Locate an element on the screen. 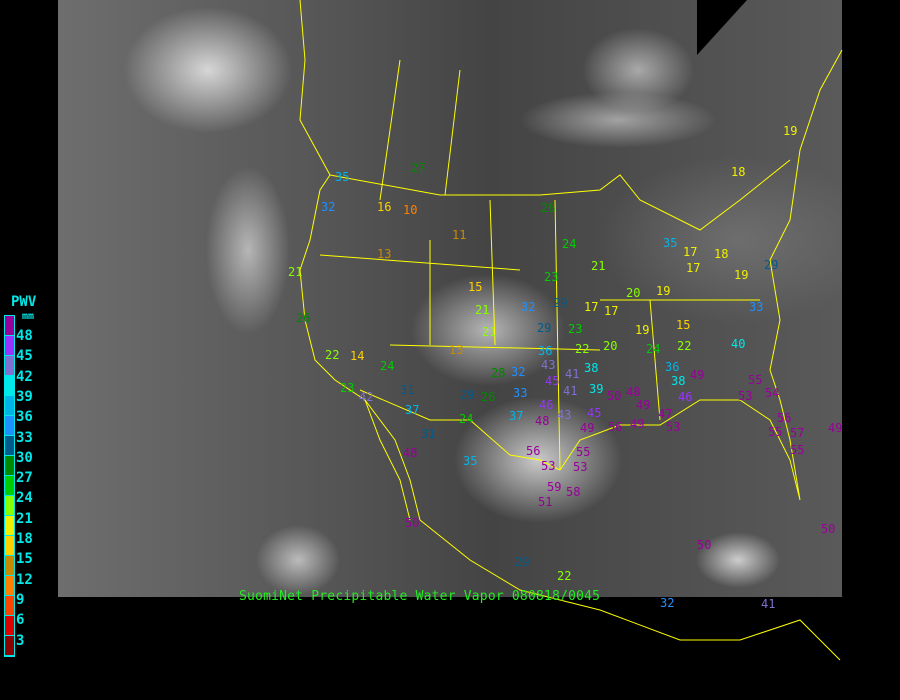  station-pwv-value: 57 is located at coordinates (797, 433).